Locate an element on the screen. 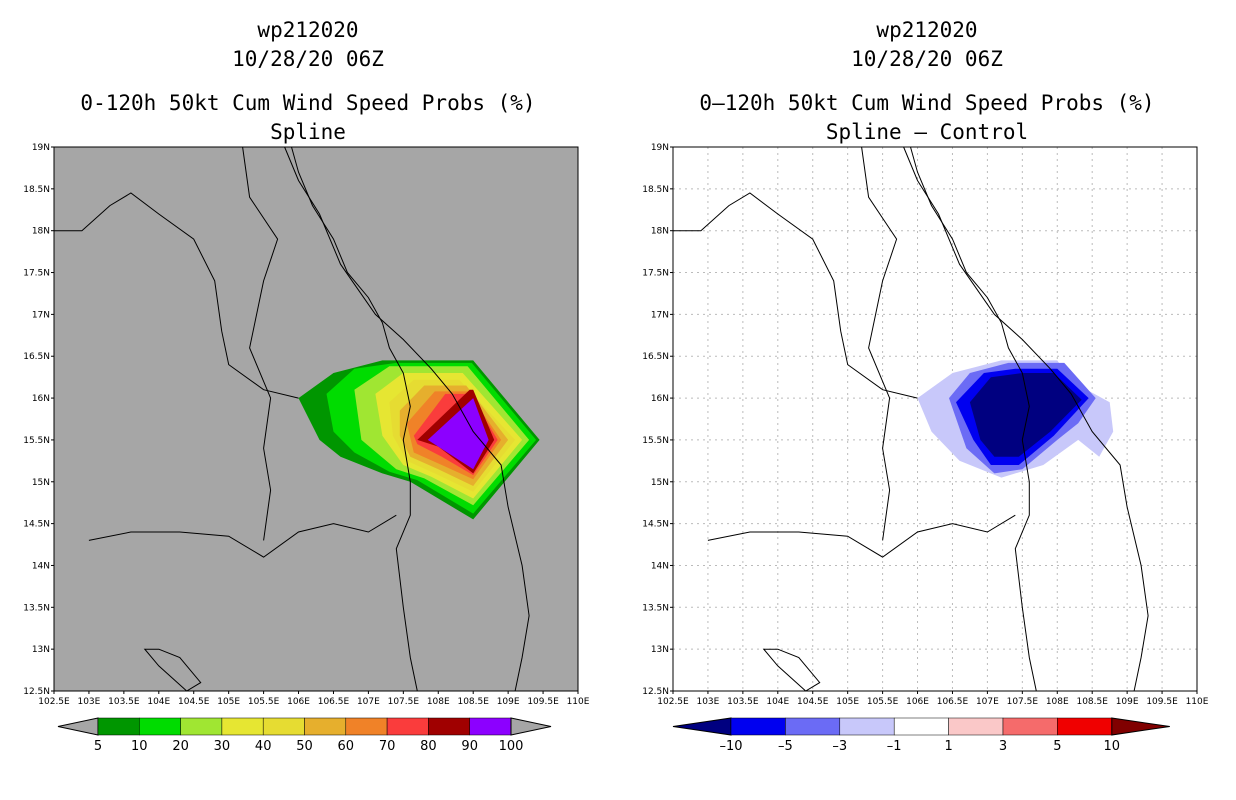  left-x-tick-label: 108E is located at coordinates (438, 702).